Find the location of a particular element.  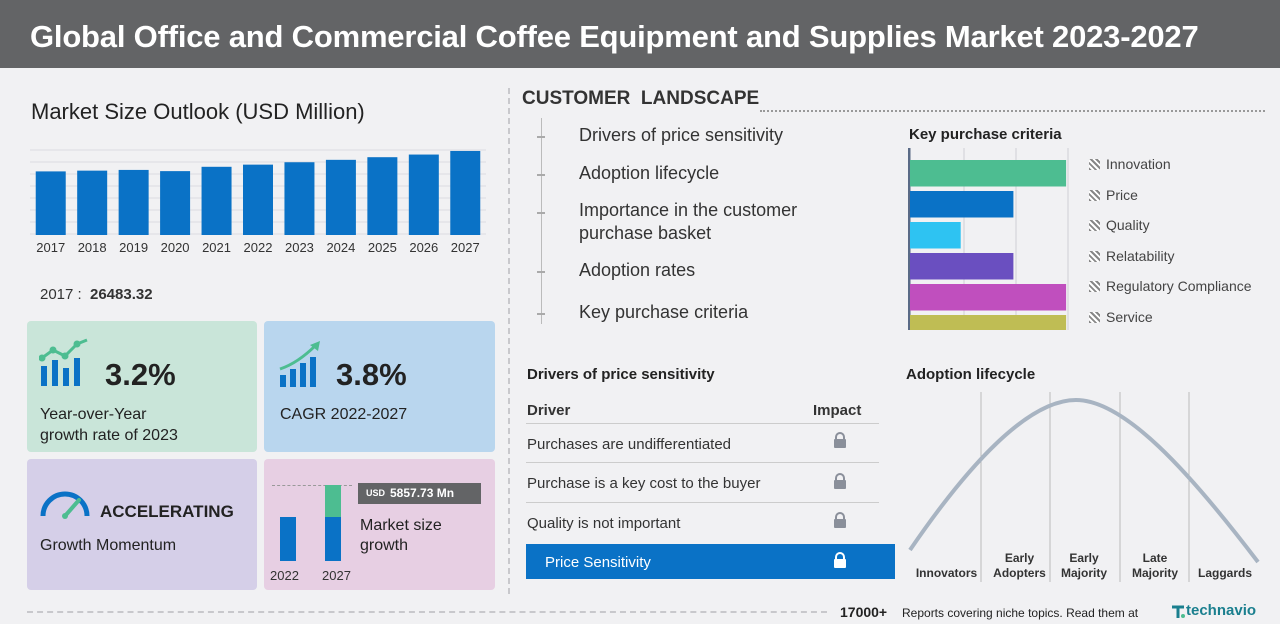

x-tick-label: 2024 is located at coordinates (341, 247).